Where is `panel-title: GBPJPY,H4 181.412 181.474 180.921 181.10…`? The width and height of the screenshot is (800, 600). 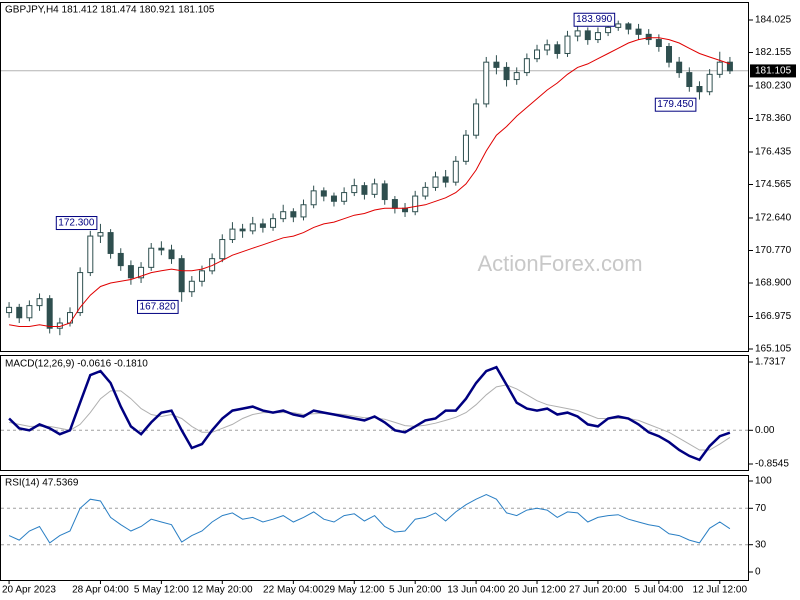 panel-title: GBPJPY,H4 181.412 181.474 180.921 181.10… is located at coordinates (110, 10).